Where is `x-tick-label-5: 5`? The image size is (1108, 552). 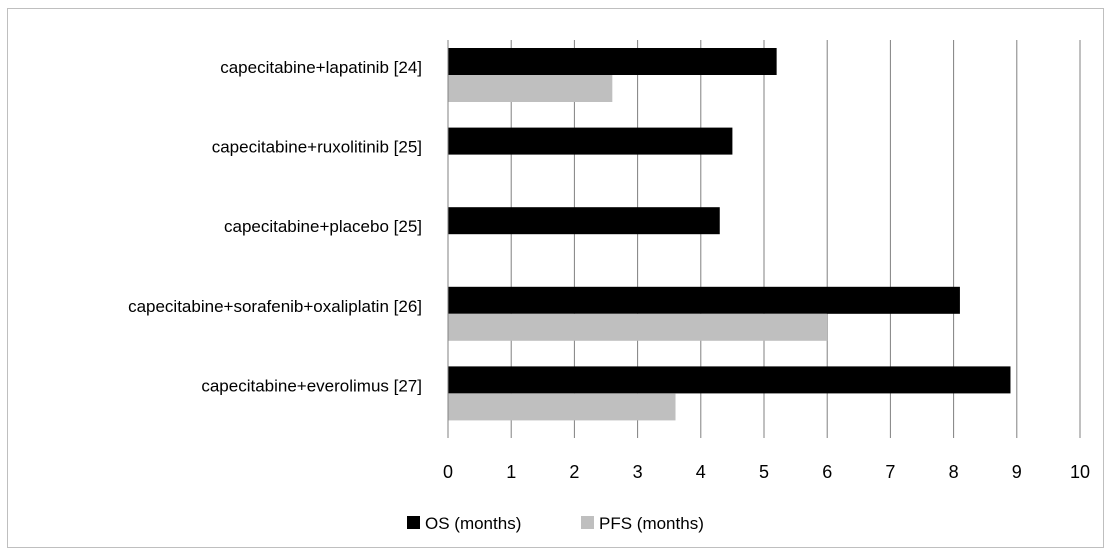 x-tick-label-5: 5 is located at coordinates (764, 472).